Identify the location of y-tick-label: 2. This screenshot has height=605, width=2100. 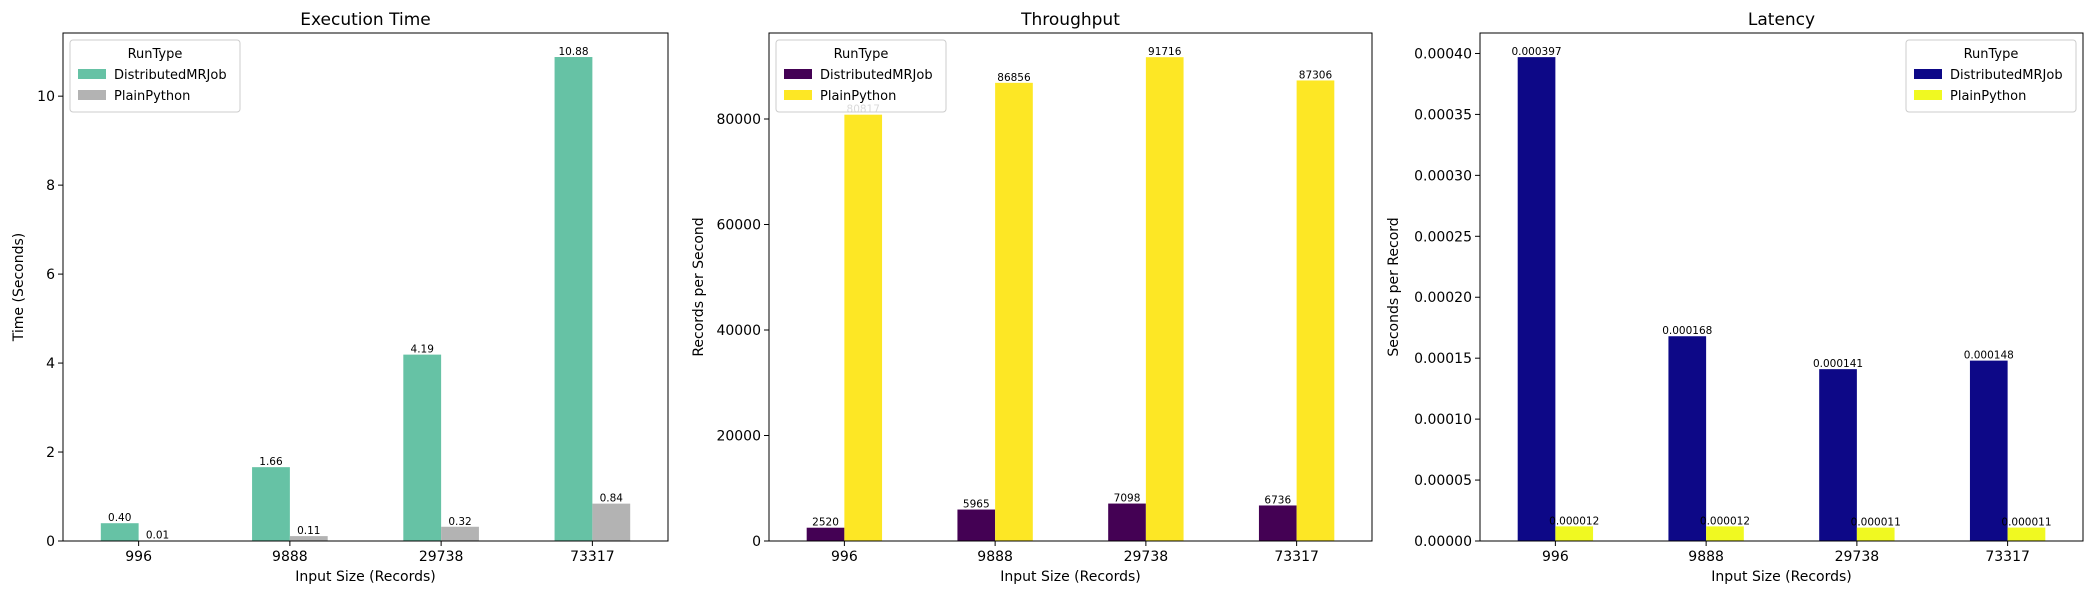
(50, 453).